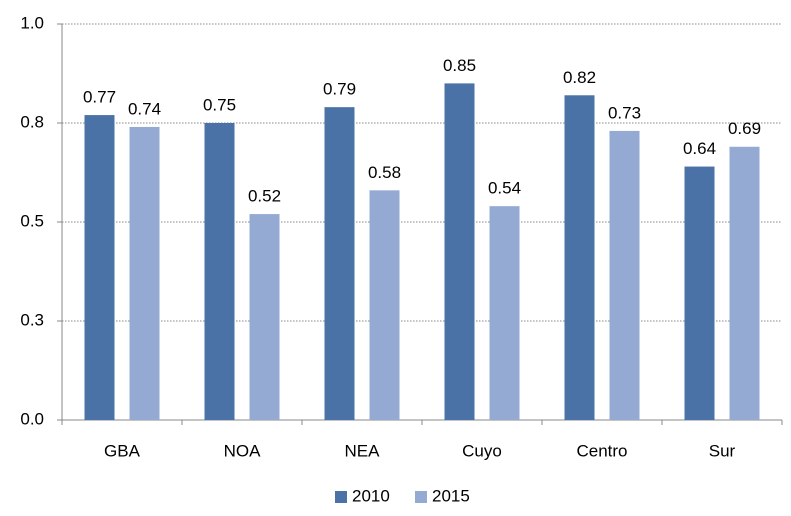 The width and height of the screenshot is (791, 516). I want to click on data-label: 0.52, so click(264, 196).